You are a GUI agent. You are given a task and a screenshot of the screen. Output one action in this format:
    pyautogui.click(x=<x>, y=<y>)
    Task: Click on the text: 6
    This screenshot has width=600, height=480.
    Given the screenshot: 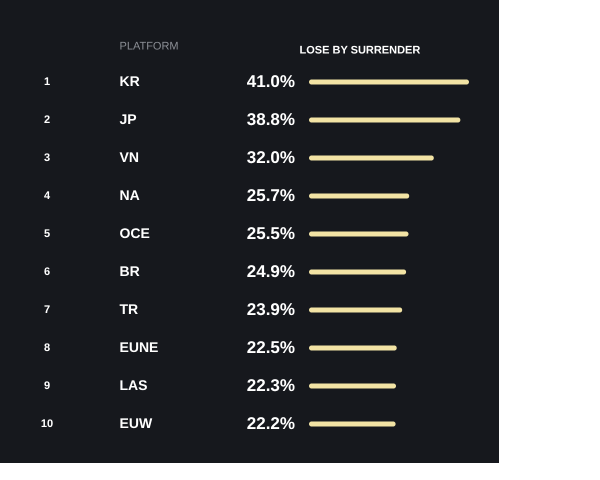 What is the action you would take?
    pyautogui.click(x=47, y=272)
    